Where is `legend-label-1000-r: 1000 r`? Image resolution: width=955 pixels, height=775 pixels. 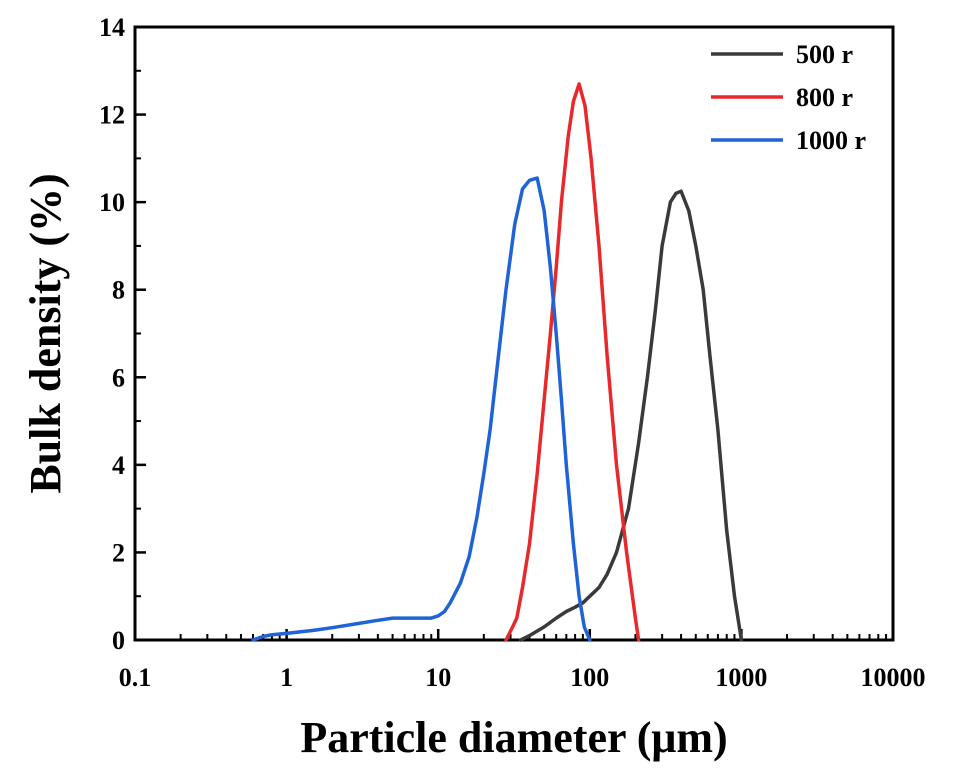
legend-label-1000-r: 1000 r is located at coordinates (831, 140).